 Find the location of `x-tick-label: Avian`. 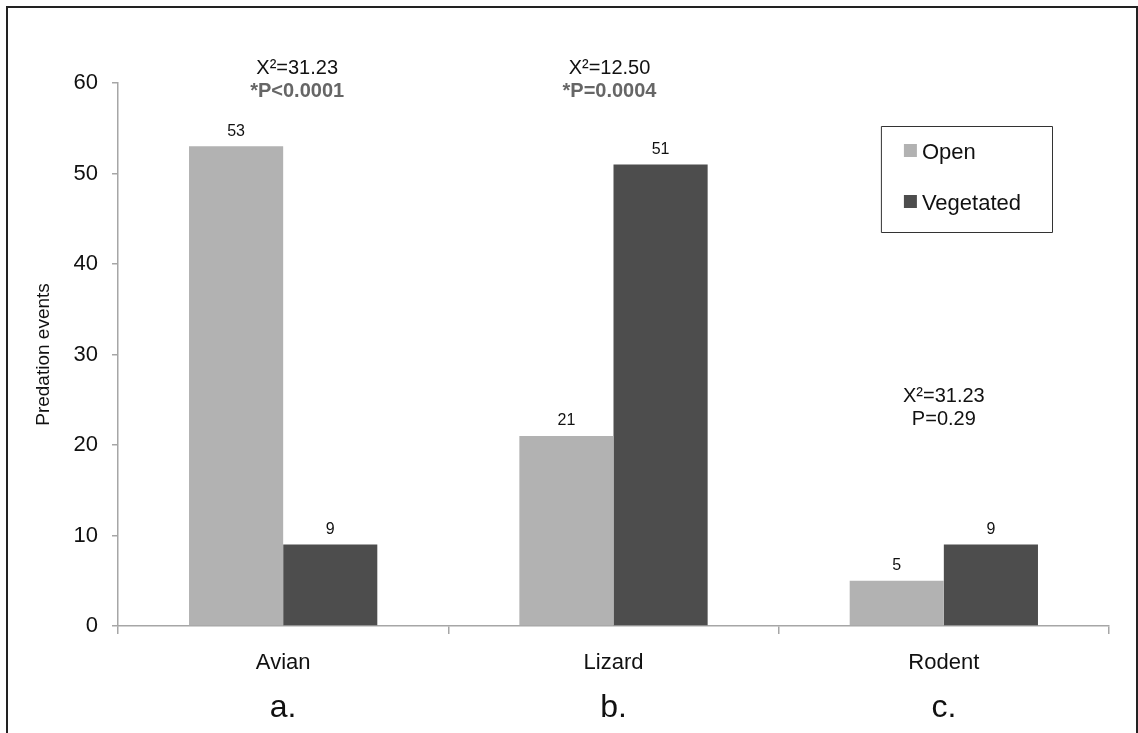

x-tick-label: Avian is located at coordinates (283, 662).